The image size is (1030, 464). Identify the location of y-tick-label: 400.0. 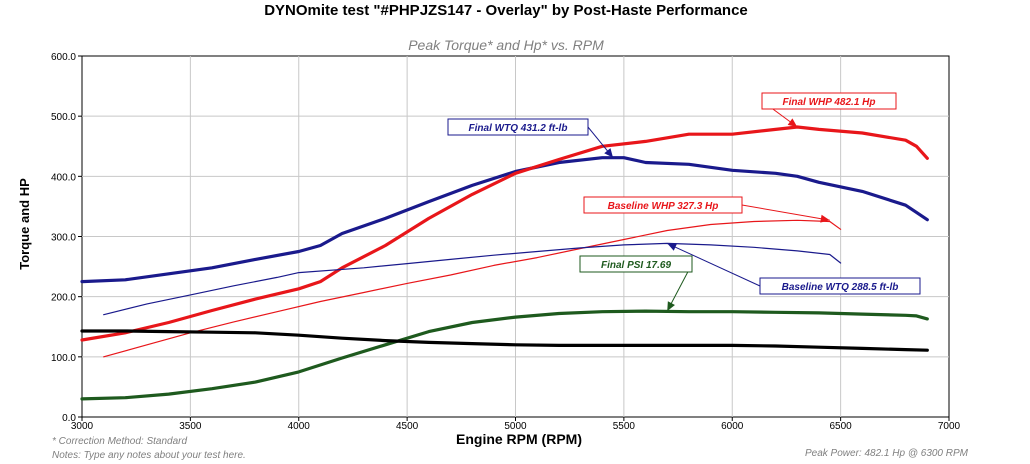
(63, 177).